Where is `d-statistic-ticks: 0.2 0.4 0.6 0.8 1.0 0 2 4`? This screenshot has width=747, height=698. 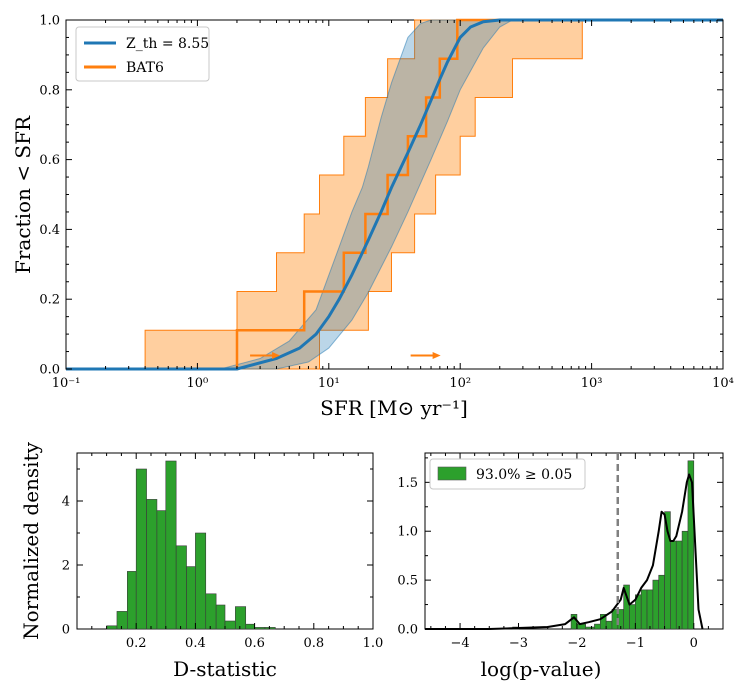 d-statistic-ticks: 0.2 0.4 0.6 0.8 1.0 0 2 4 is located at coordinates (223, 552).